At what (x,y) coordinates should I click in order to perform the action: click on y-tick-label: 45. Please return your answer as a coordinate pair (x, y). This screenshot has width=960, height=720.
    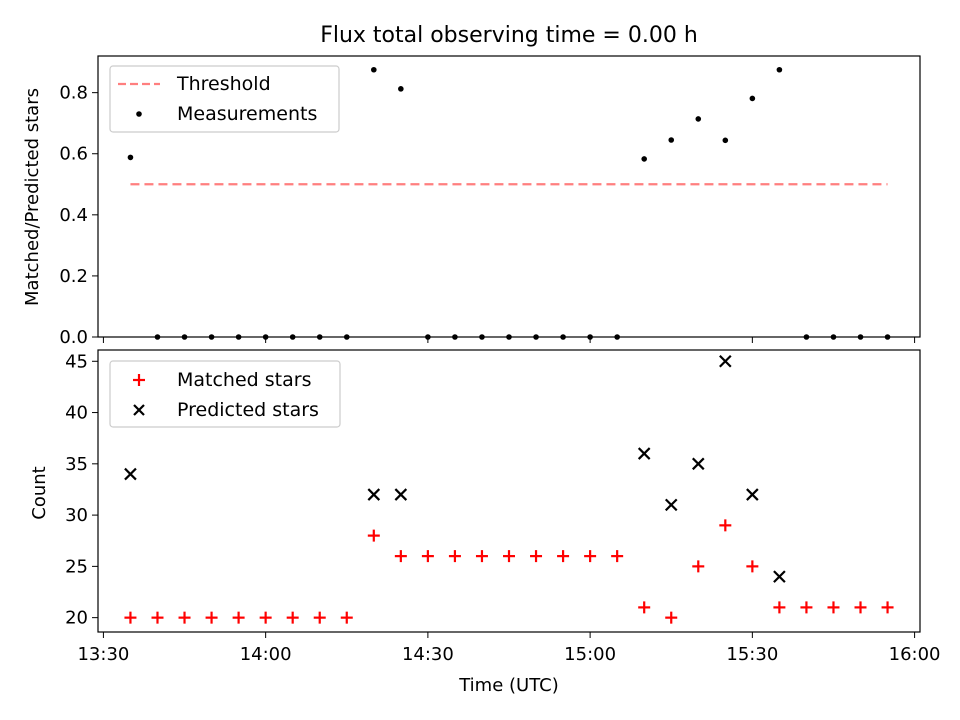
    Looking at the image, I should click on (76, 361).